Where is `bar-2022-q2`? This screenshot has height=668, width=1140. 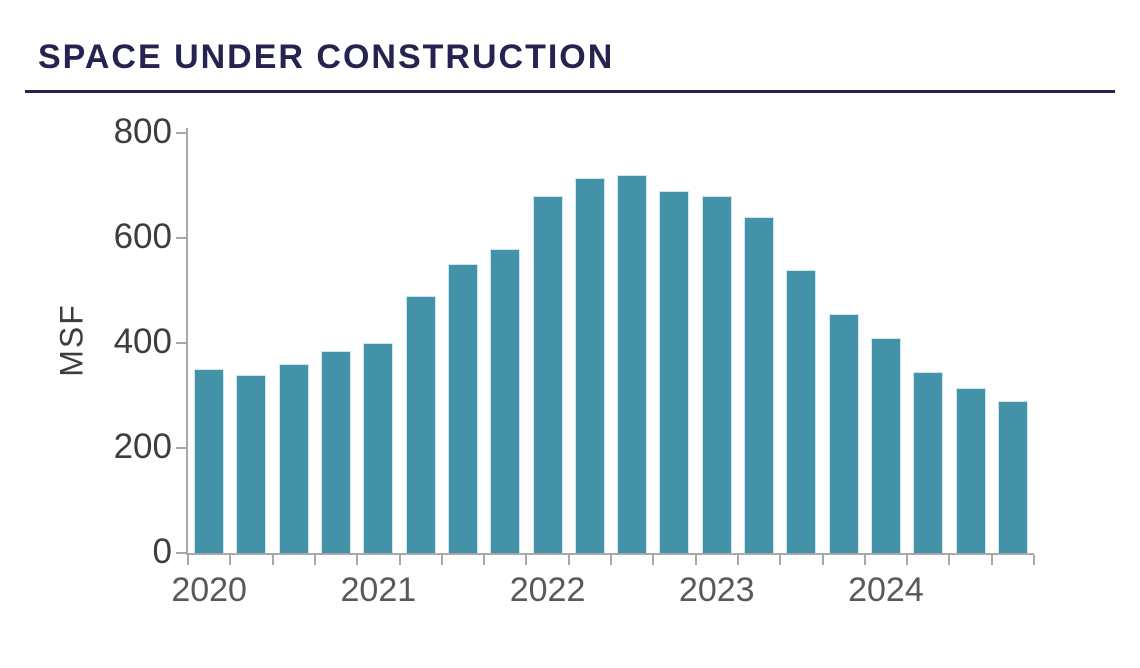
bar-2022-q2 is located at coordinates (589, 365).